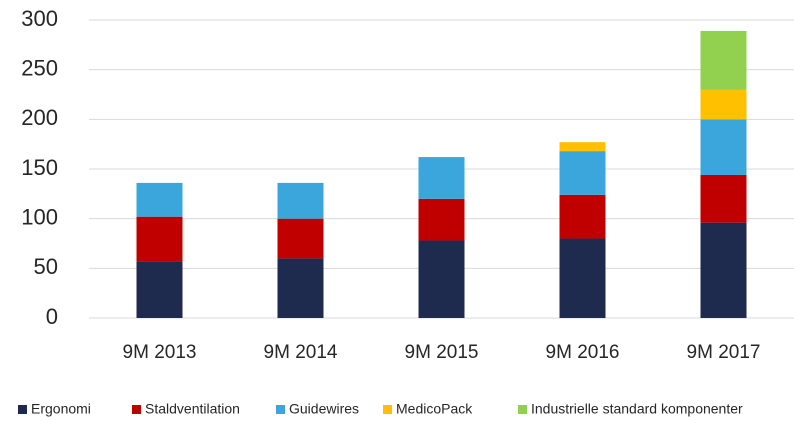 Image resolution: width=794 pixels, height=421 pixels. Describe the element at coordinates (324, 409) in the screenshot. I see `legend-label: Guidewires` at that location.